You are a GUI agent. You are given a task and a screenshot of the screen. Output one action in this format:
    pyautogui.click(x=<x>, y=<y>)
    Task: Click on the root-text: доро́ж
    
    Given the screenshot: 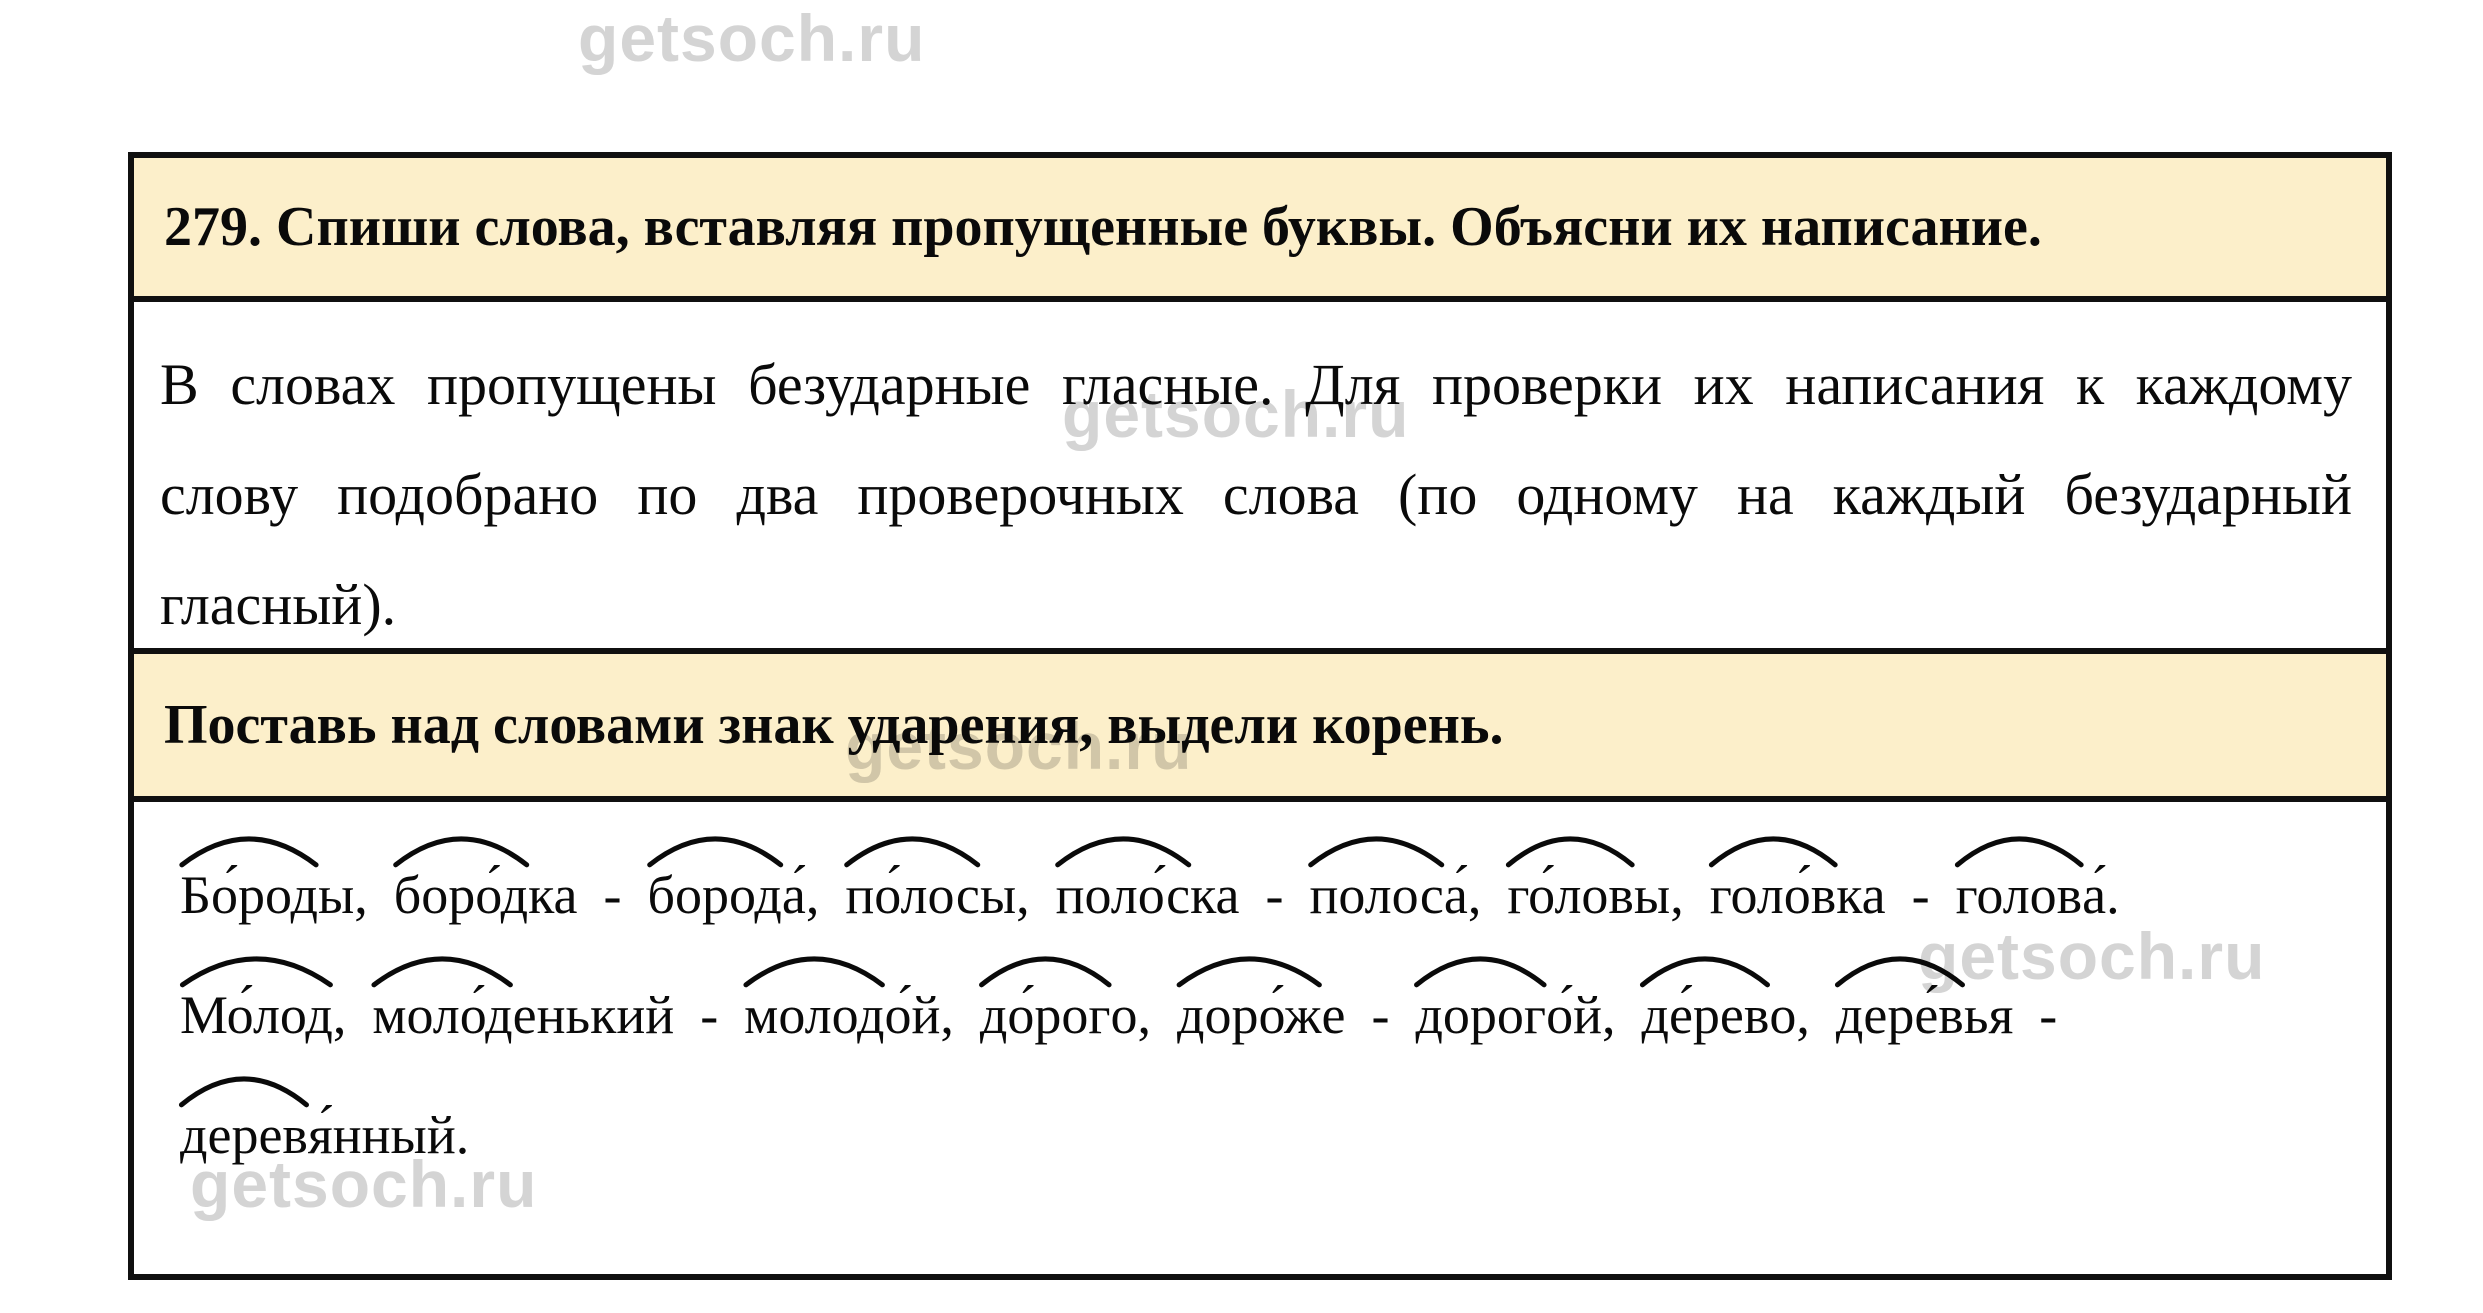 What is the action you would take?
    pyautogui.click(x=1249, y=1015)
    